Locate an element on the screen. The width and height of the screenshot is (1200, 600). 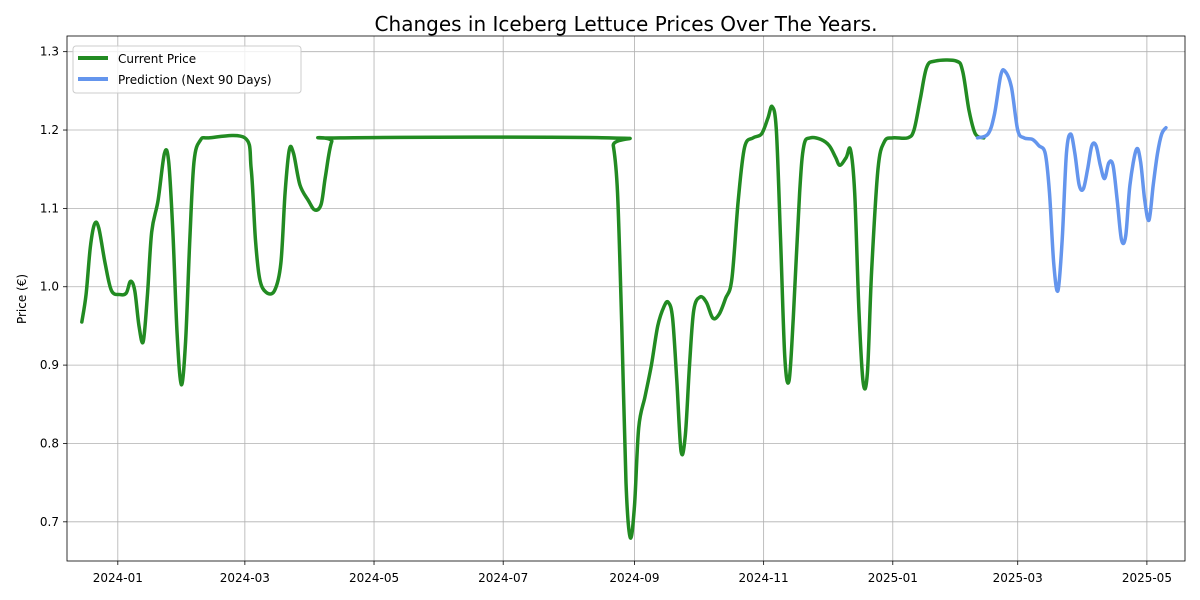
y-tick-label: 1.0 is located at coordinates (49, 287).